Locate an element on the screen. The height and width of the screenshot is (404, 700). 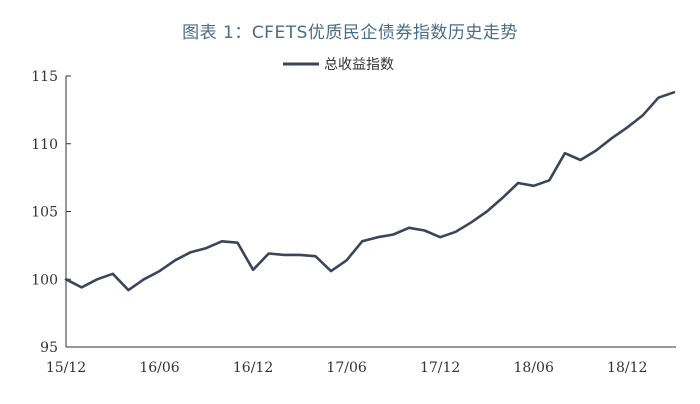
y-tick-label: 115 is located at coordinates (44, 77).